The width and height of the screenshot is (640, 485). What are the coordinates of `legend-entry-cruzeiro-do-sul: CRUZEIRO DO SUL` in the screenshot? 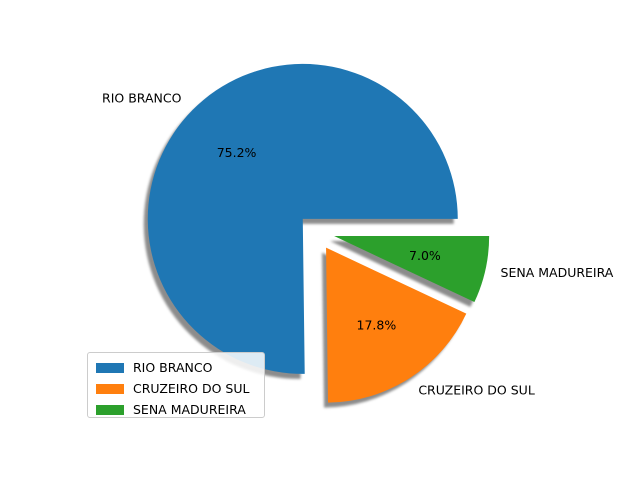 It's located at (180, 388).